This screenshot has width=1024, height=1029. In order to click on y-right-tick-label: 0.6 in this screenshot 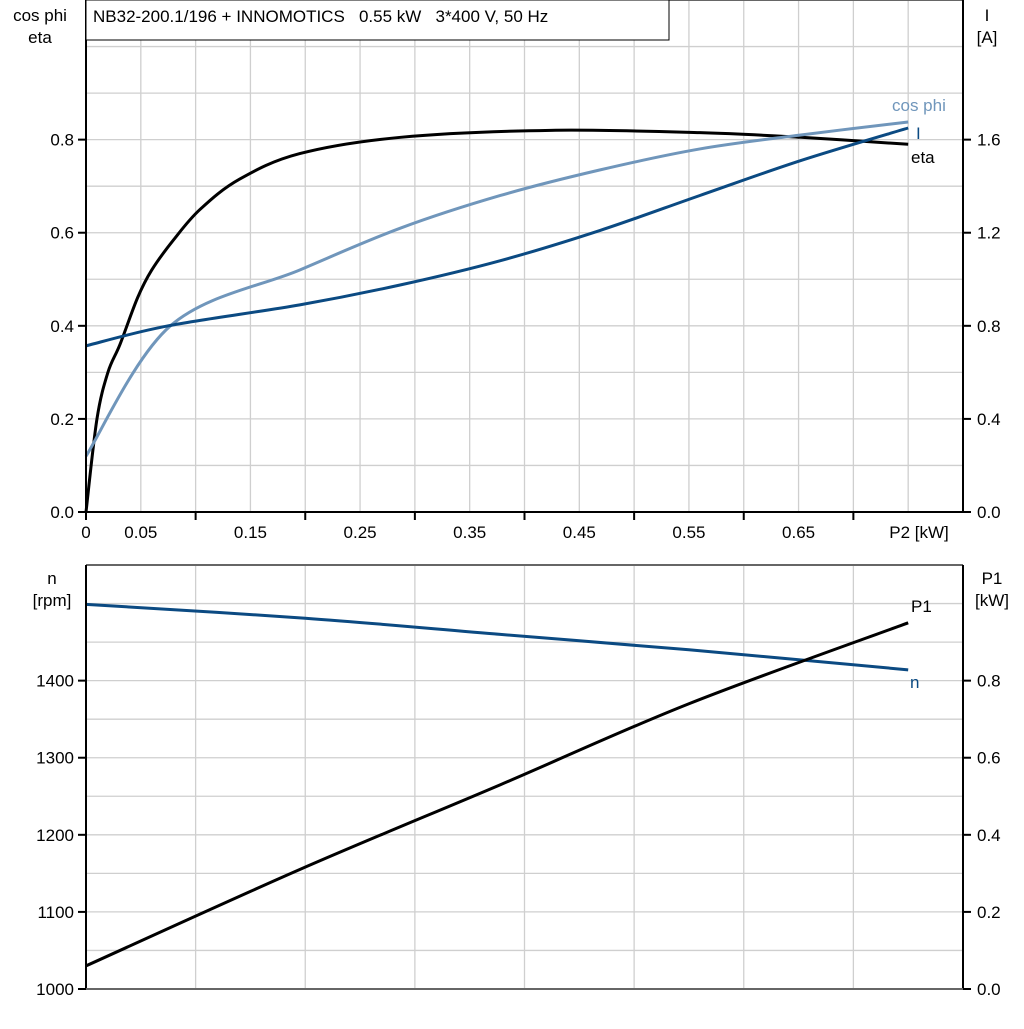, I will do `click(989, 758)`.